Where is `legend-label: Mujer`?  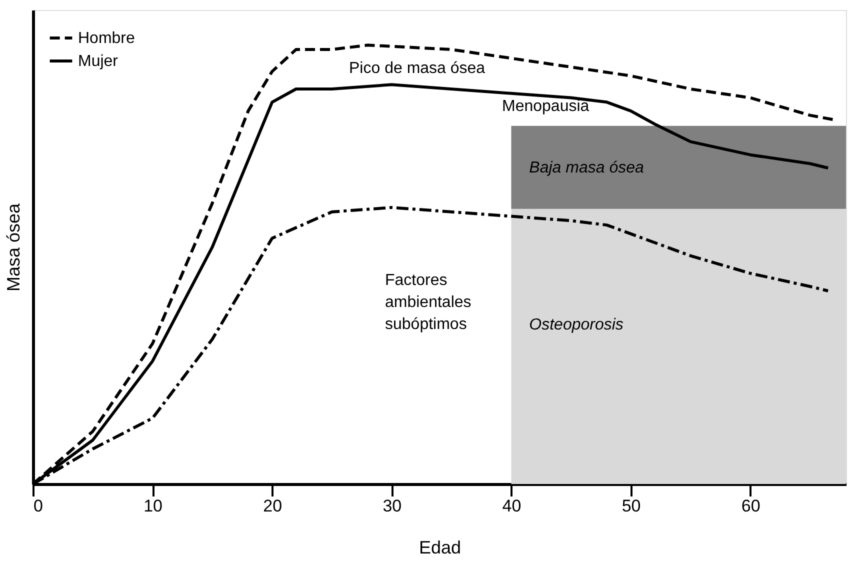
legend-label: Mujer is located at coordinates (98, 61).